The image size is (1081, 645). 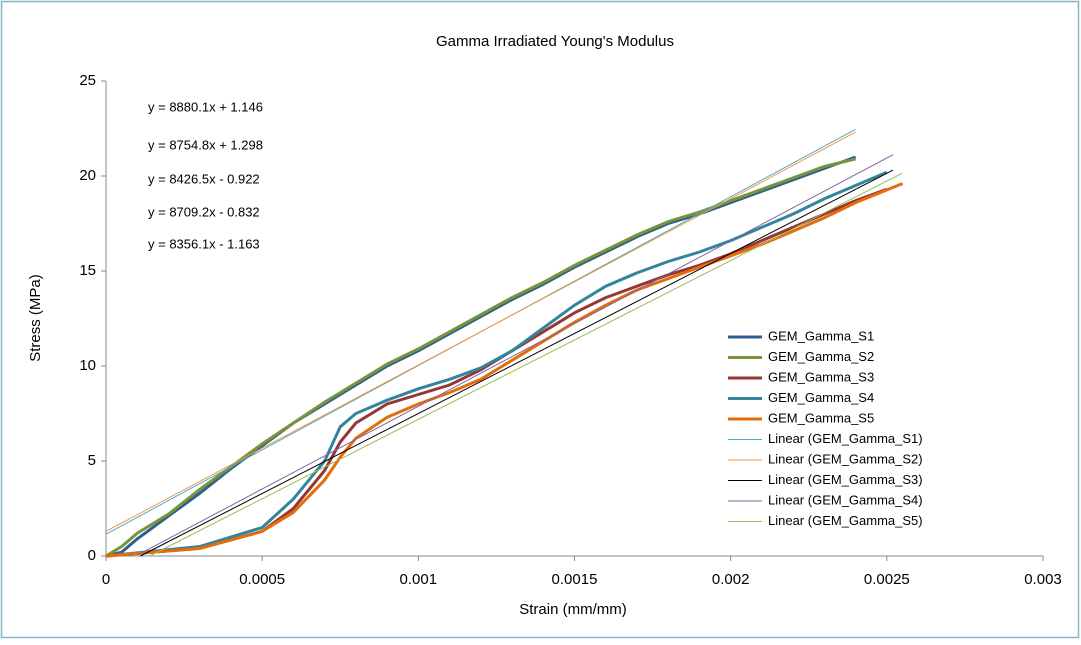 I want to click on y-tick-label: 0, so click(x=92, y=555).